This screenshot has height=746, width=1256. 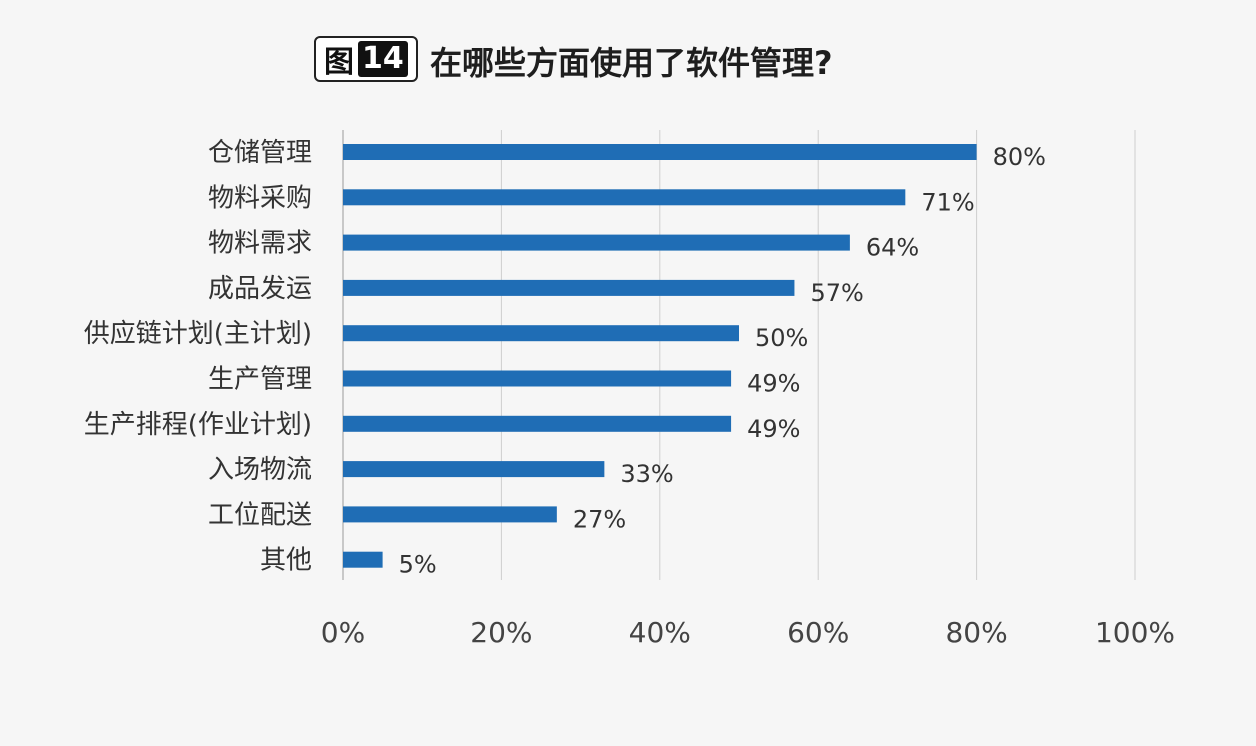 What do you see at coordinates (260, 244) in the screenshot?
I see `category-label: 物料需求` at bounding box center [260, 244].